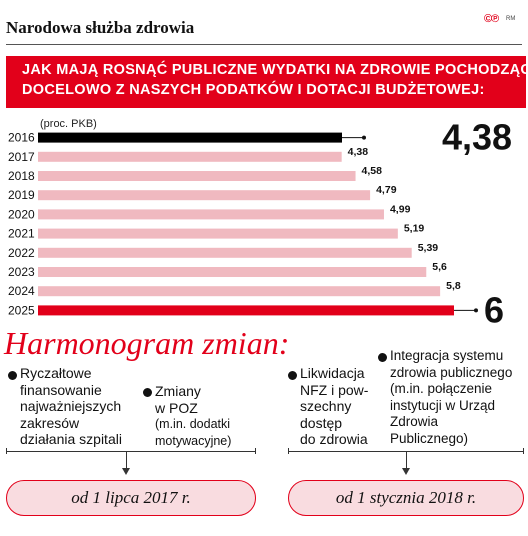 The image size is (528, 536). I want to click on item-line: Integracja systemu, so click(447, 355).